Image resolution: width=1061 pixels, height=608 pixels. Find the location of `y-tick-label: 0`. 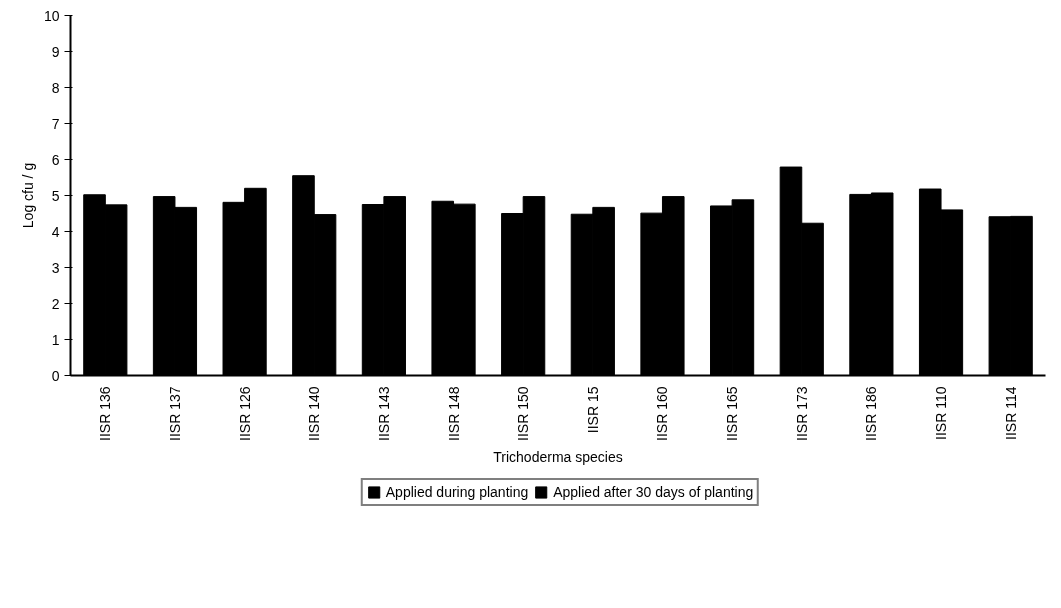

y-tick-label: 0 is located at coordinates (55, 375).